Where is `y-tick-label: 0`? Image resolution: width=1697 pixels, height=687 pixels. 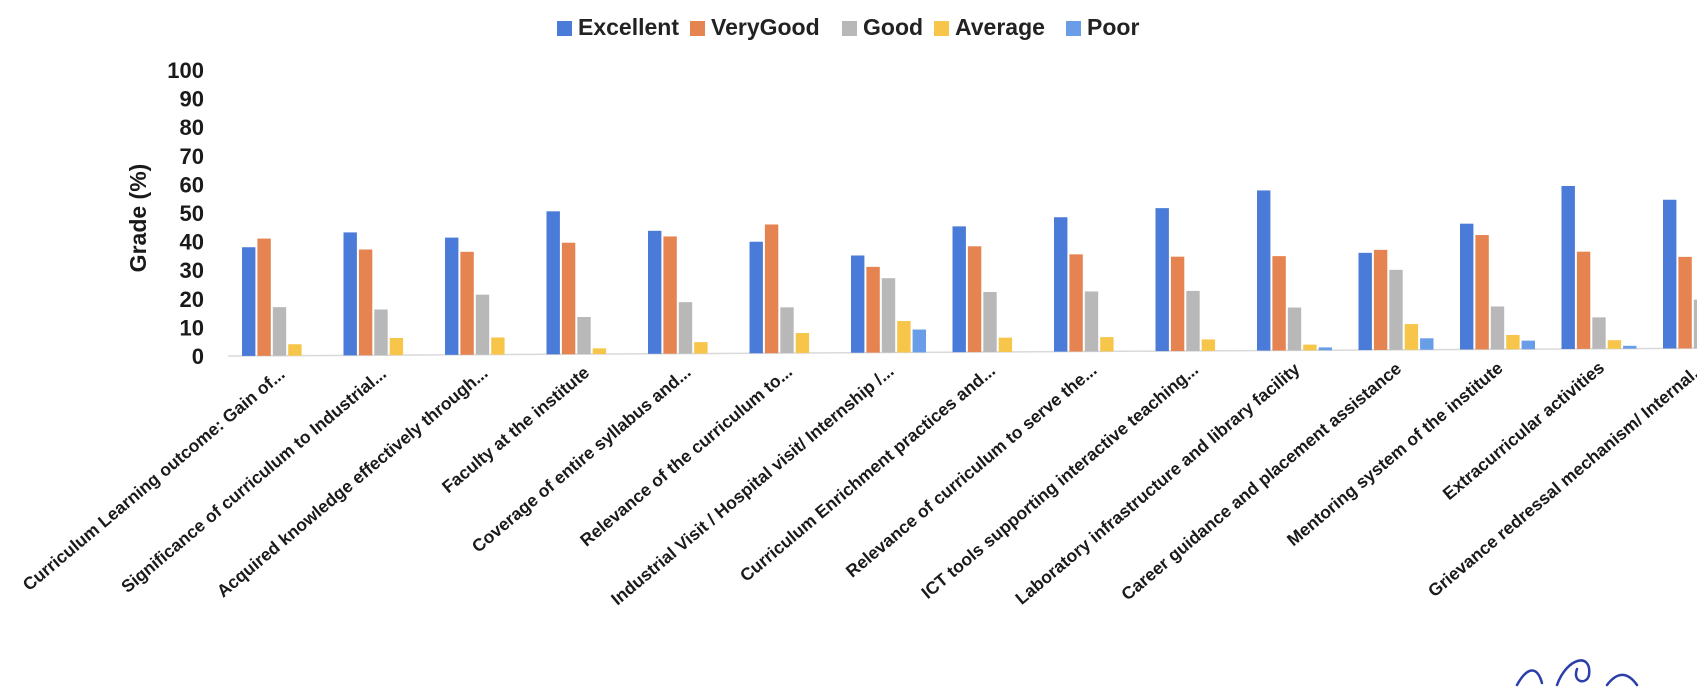
y-tick-label: 0 is located at coordinates (198, 356).